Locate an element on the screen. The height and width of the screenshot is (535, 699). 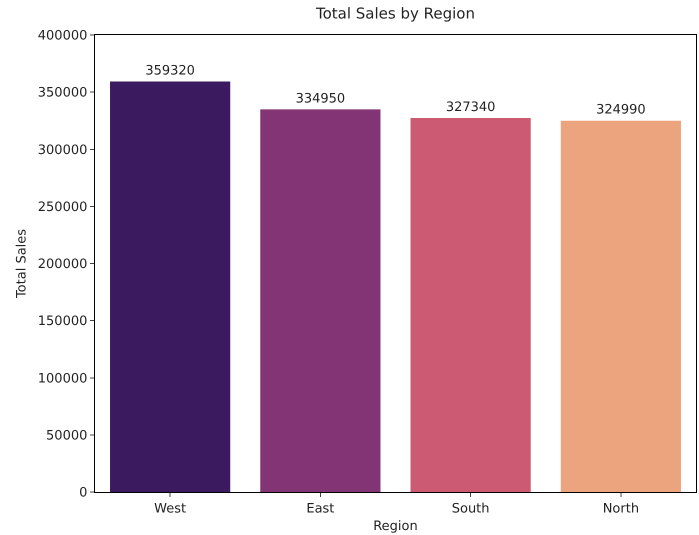
y-tick-label: 350000 is located at coordinates (63, 93).